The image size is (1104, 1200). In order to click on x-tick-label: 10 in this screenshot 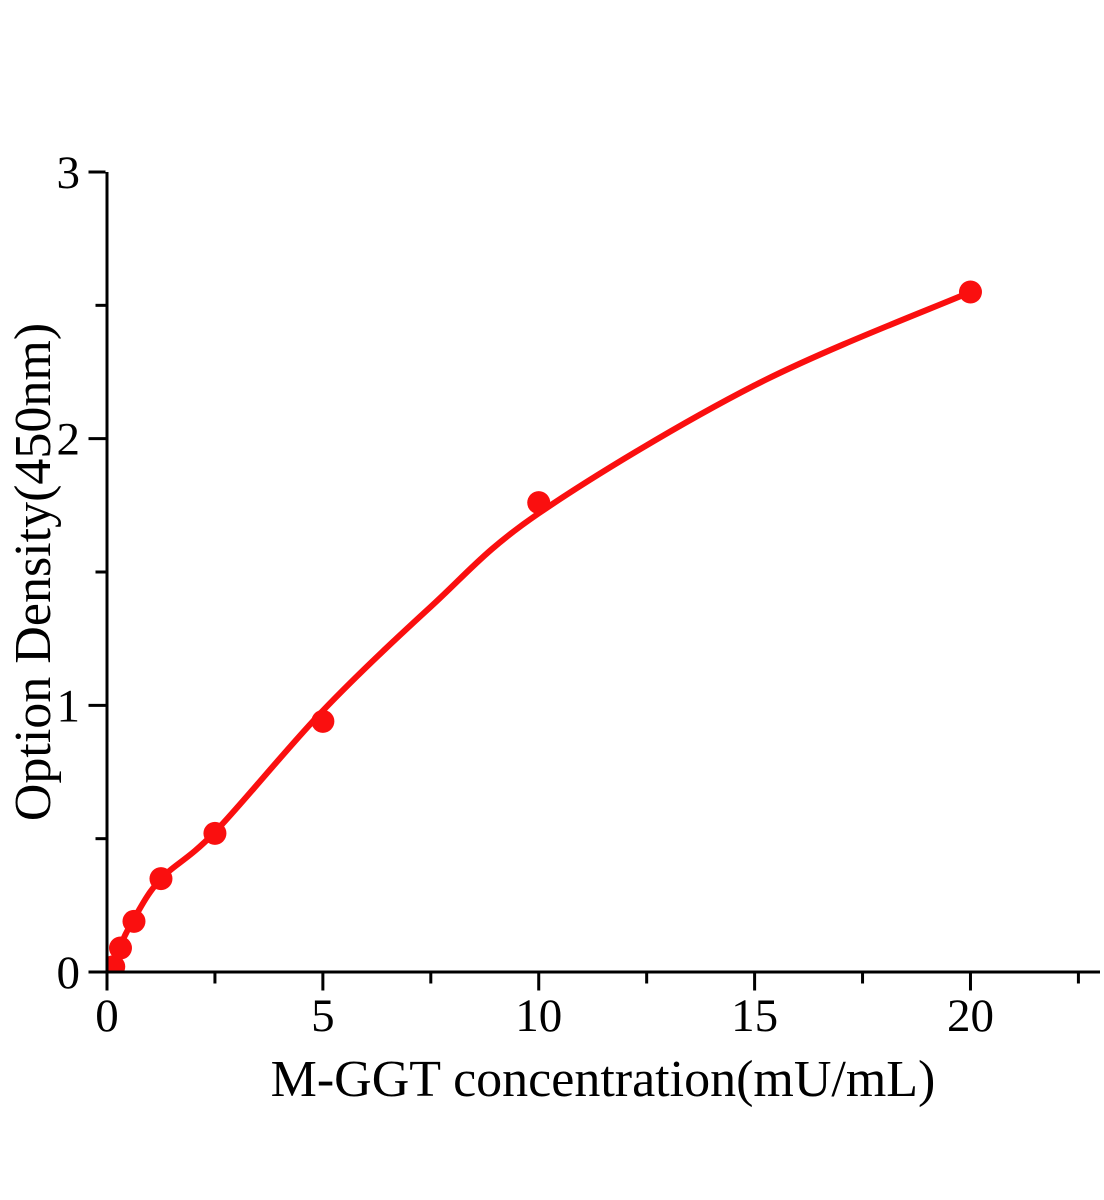, I will do `click(538, 1016)`.